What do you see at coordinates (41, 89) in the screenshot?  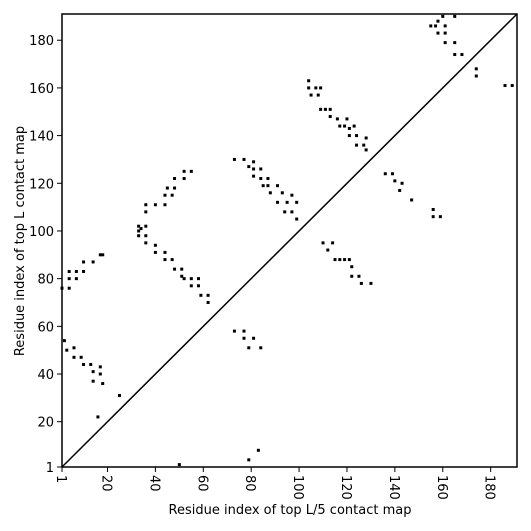 I see `y-tick-label: 160` at bounding box center [41, 89].